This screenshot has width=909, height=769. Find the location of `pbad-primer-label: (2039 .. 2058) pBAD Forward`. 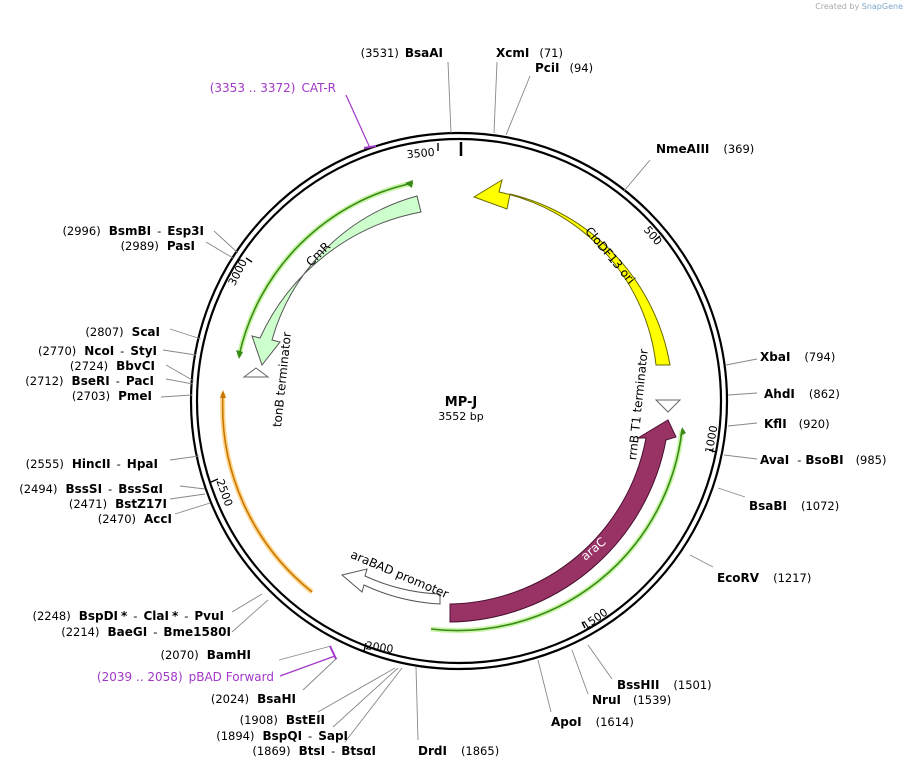

pbad-primer-label: (2039 .. 2058) pBAD Forward is located at coordinates (185, 677).